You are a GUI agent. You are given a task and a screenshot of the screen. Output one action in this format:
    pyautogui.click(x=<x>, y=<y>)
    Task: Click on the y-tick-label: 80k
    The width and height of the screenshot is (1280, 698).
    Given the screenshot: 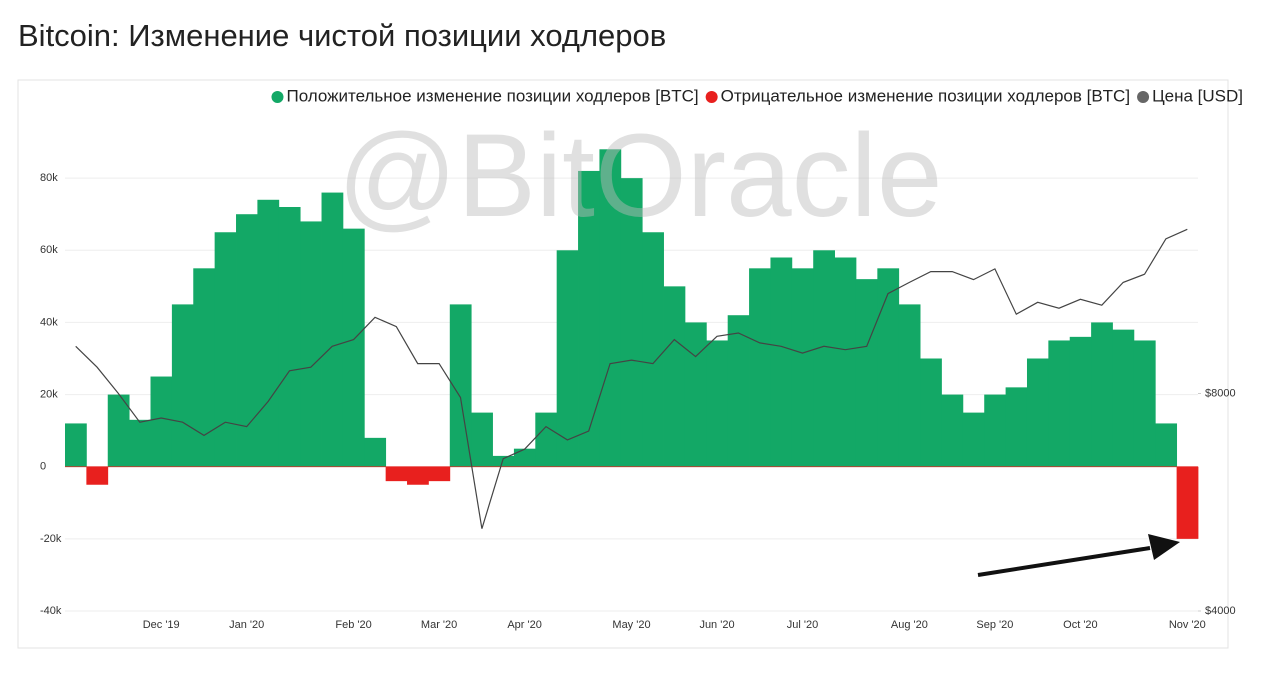 What is the action you would take?
    pyautogui.click(x=49, y=178)
    